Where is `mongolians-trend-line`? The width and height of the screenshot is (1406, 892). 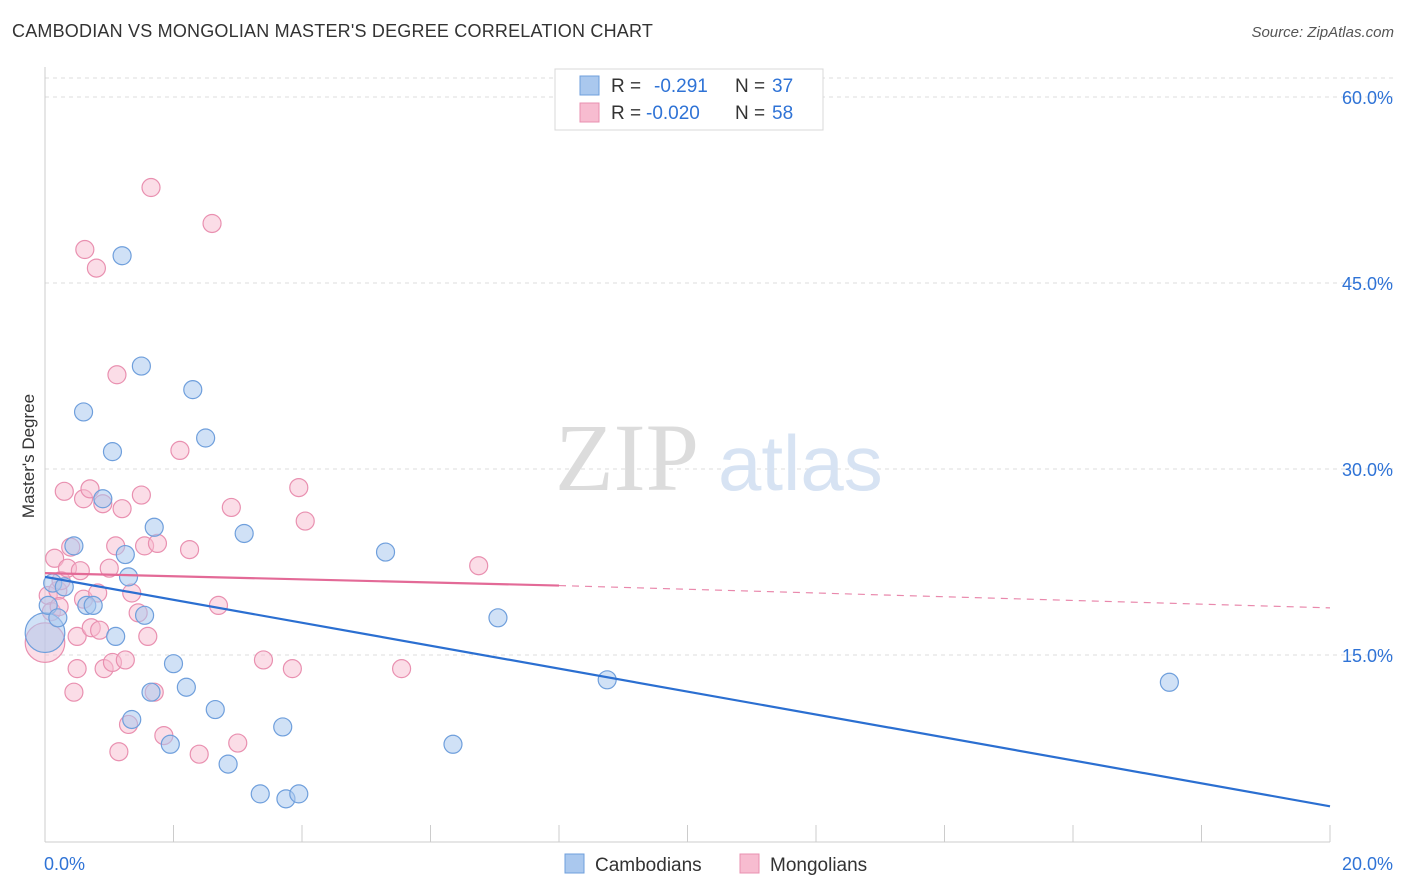
mongolians-trend-line is located at coordinates (302, 579).